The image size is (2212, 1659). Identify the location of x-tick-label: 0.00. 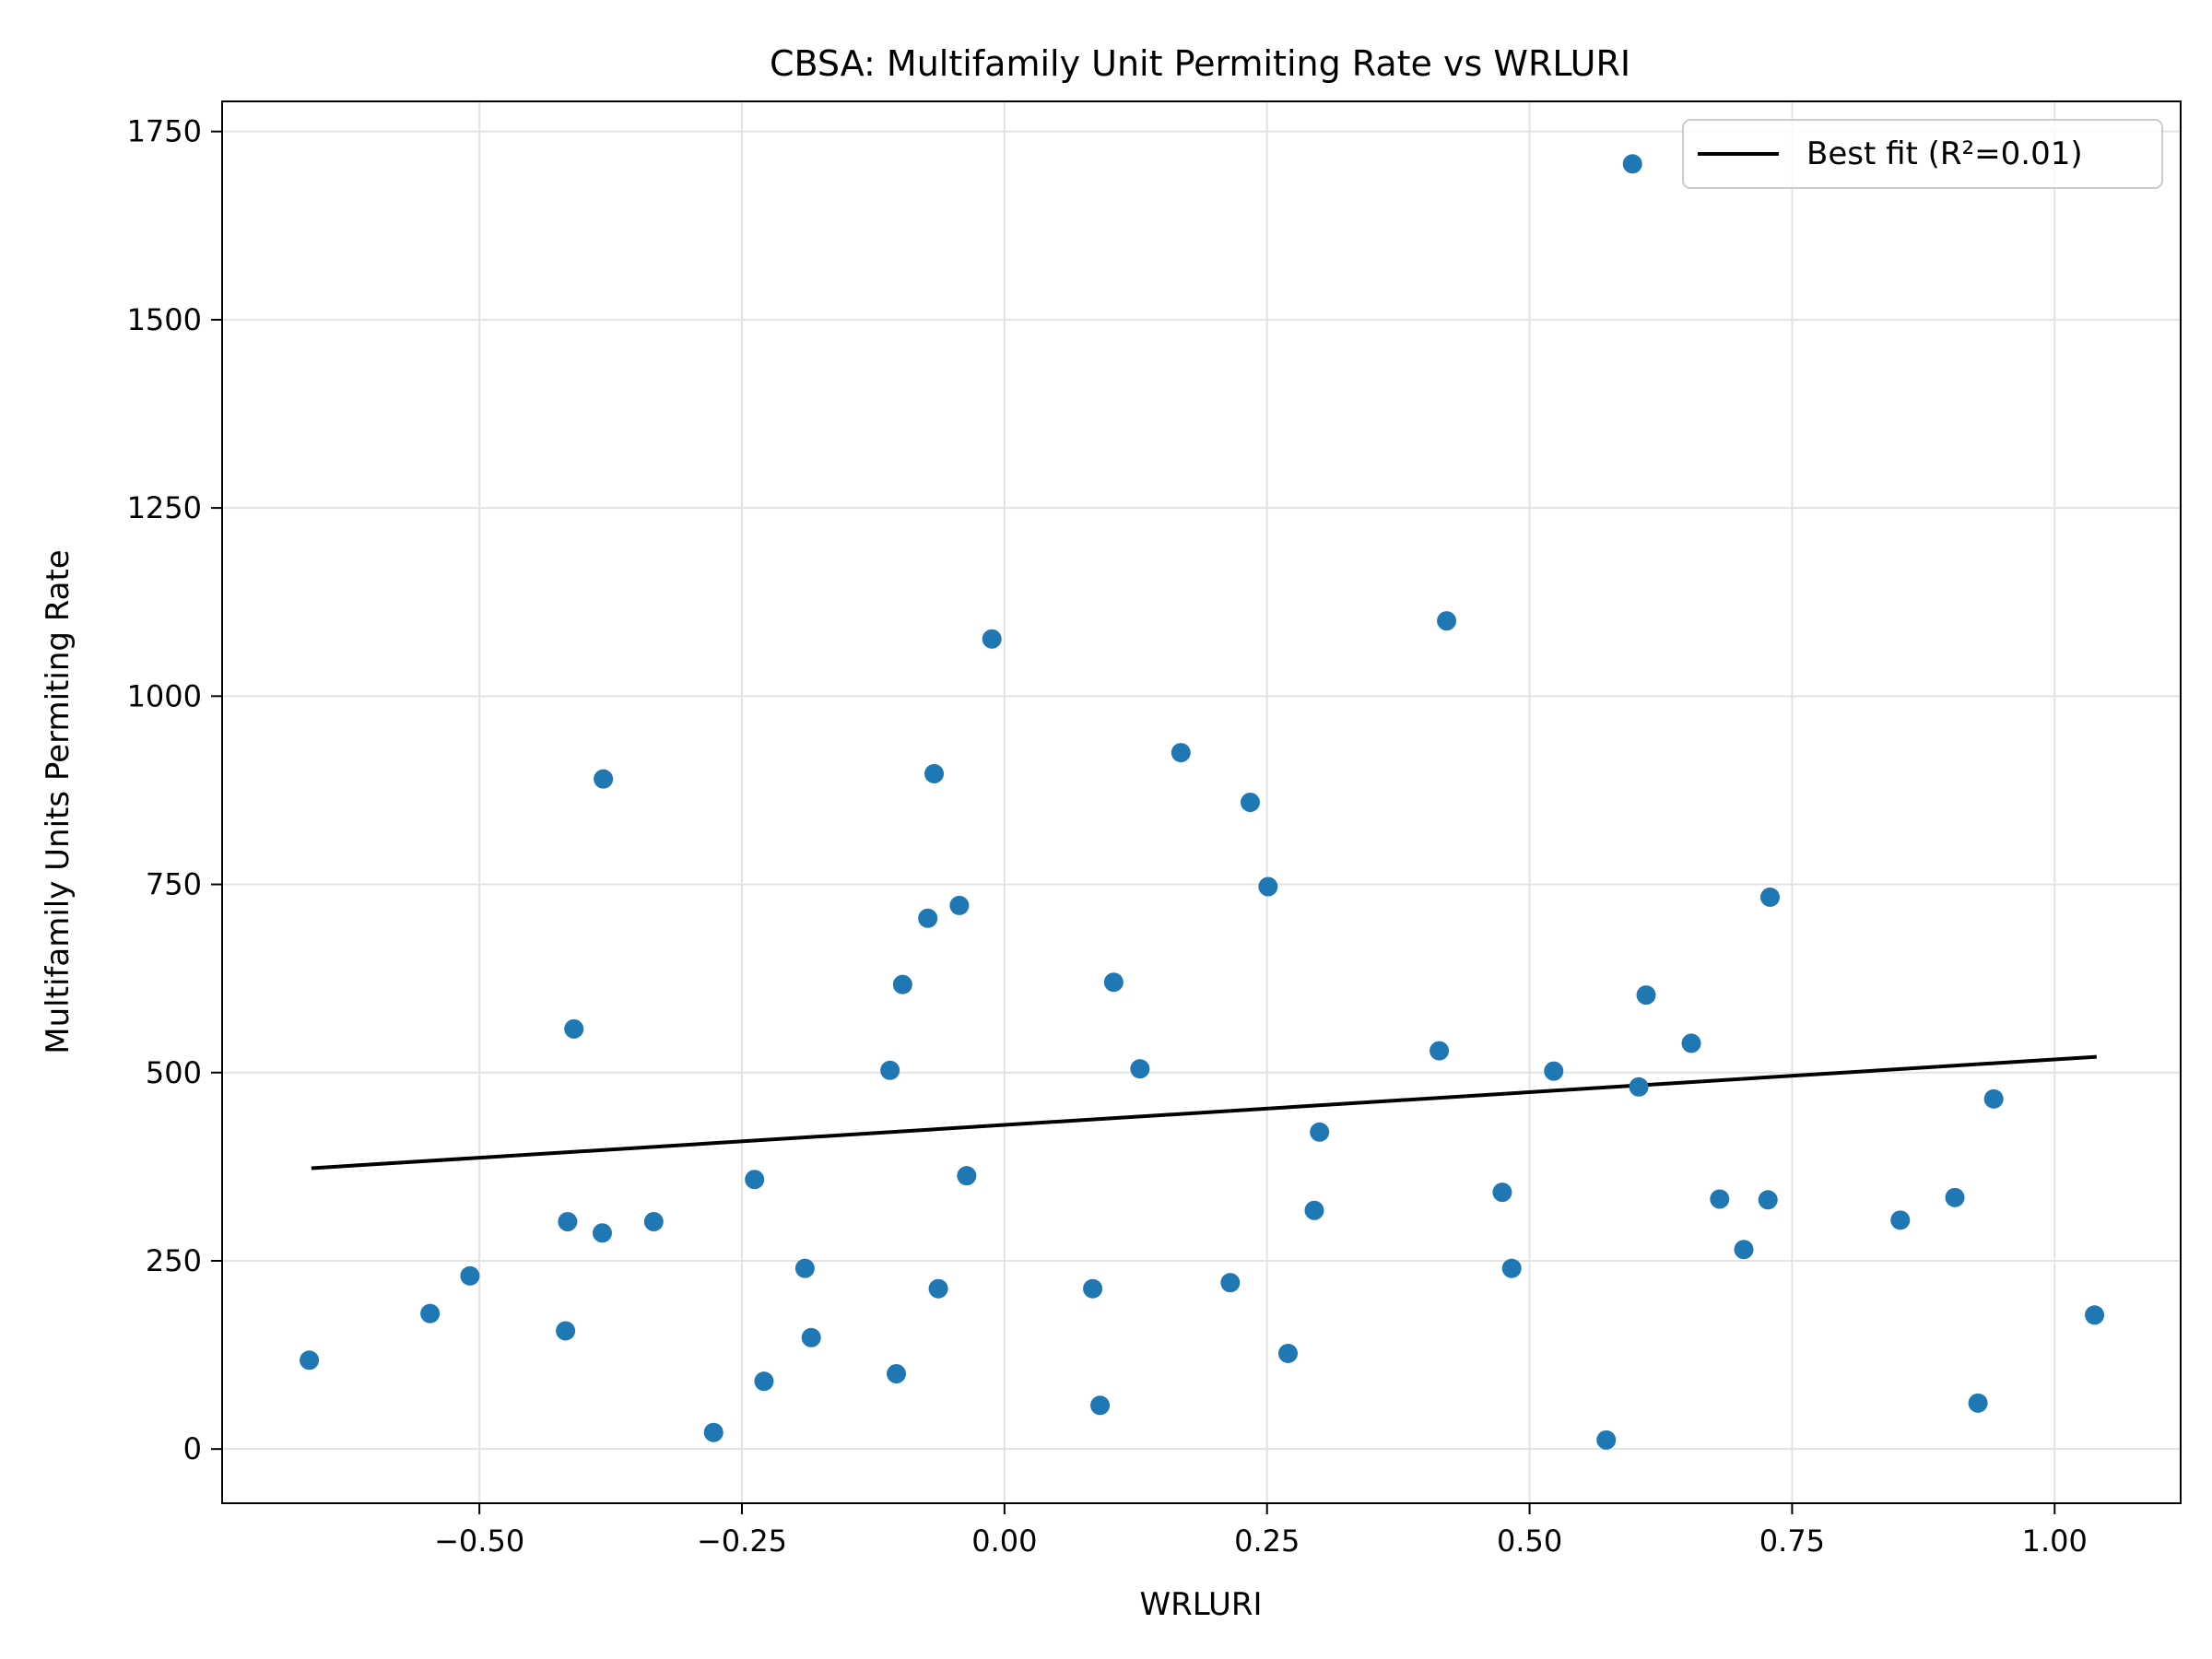
(1004, 1541).